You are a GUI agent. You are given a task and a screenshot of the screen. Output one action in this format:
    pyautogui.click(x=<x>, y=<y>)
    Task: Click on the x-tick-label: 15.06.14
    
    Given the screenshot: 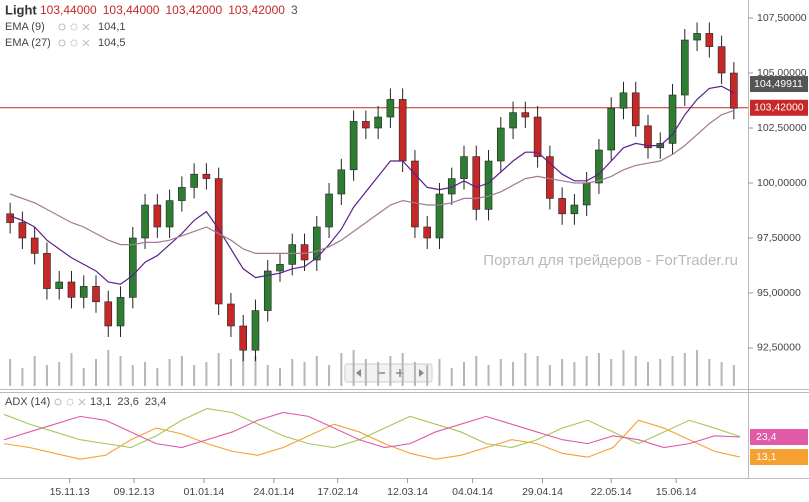 What is the action you would take?
    pyautogui.click(x=676, y=492)
    